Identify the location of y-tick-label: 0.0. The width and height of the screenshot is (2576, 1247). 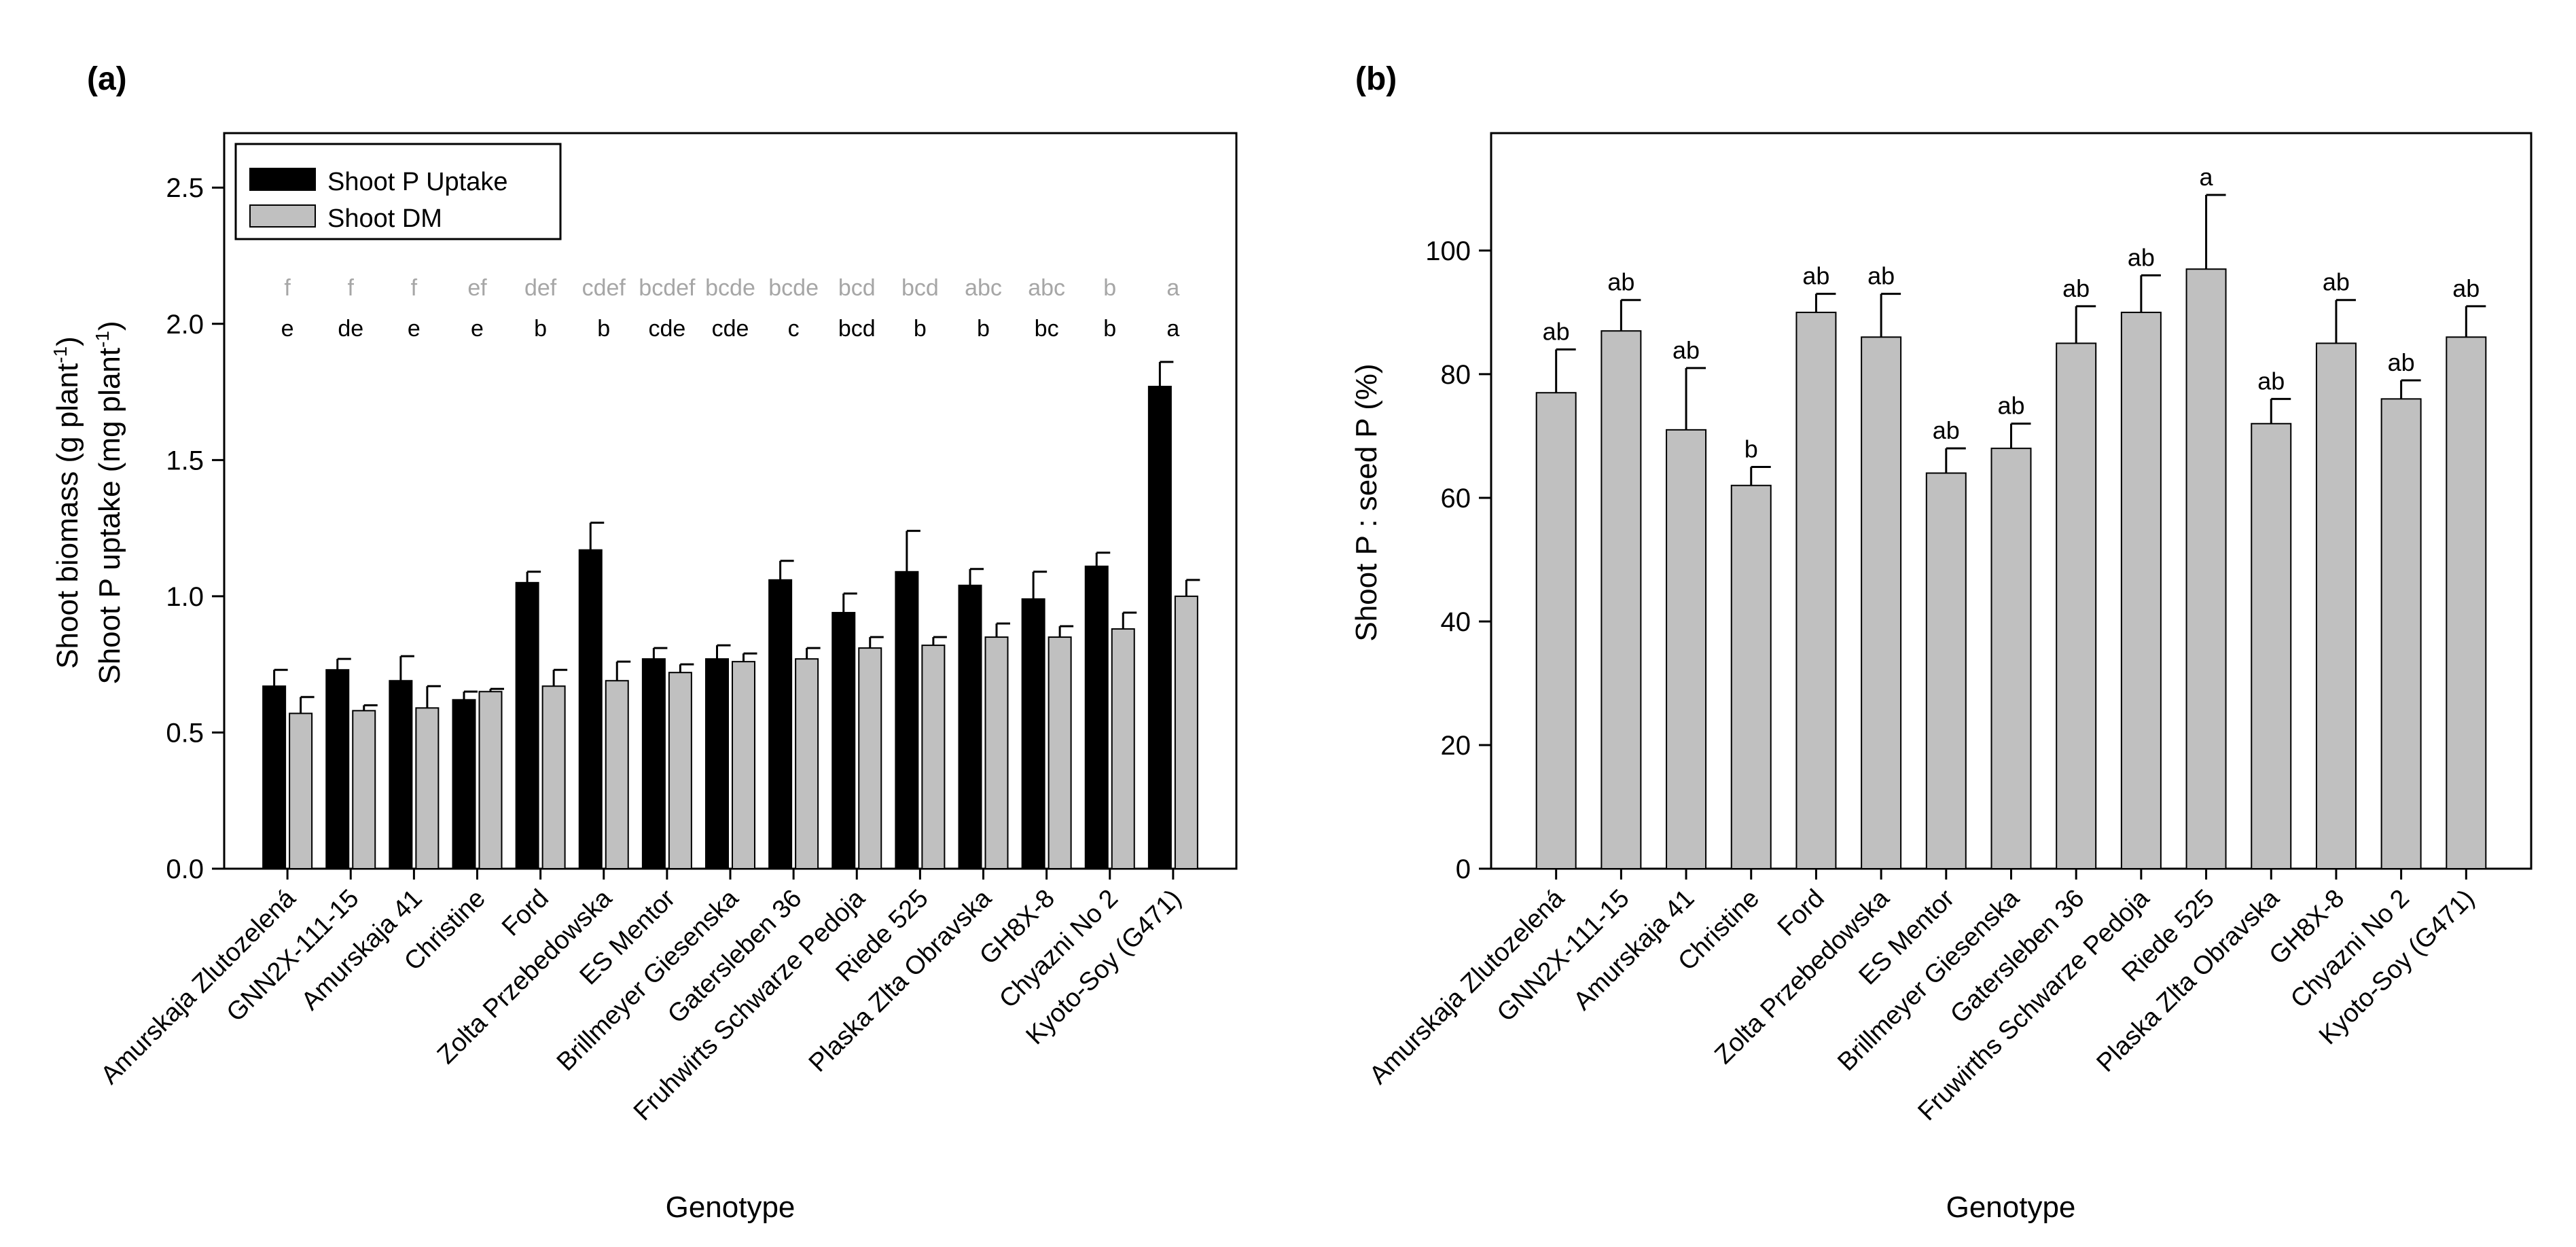
(185, 869).